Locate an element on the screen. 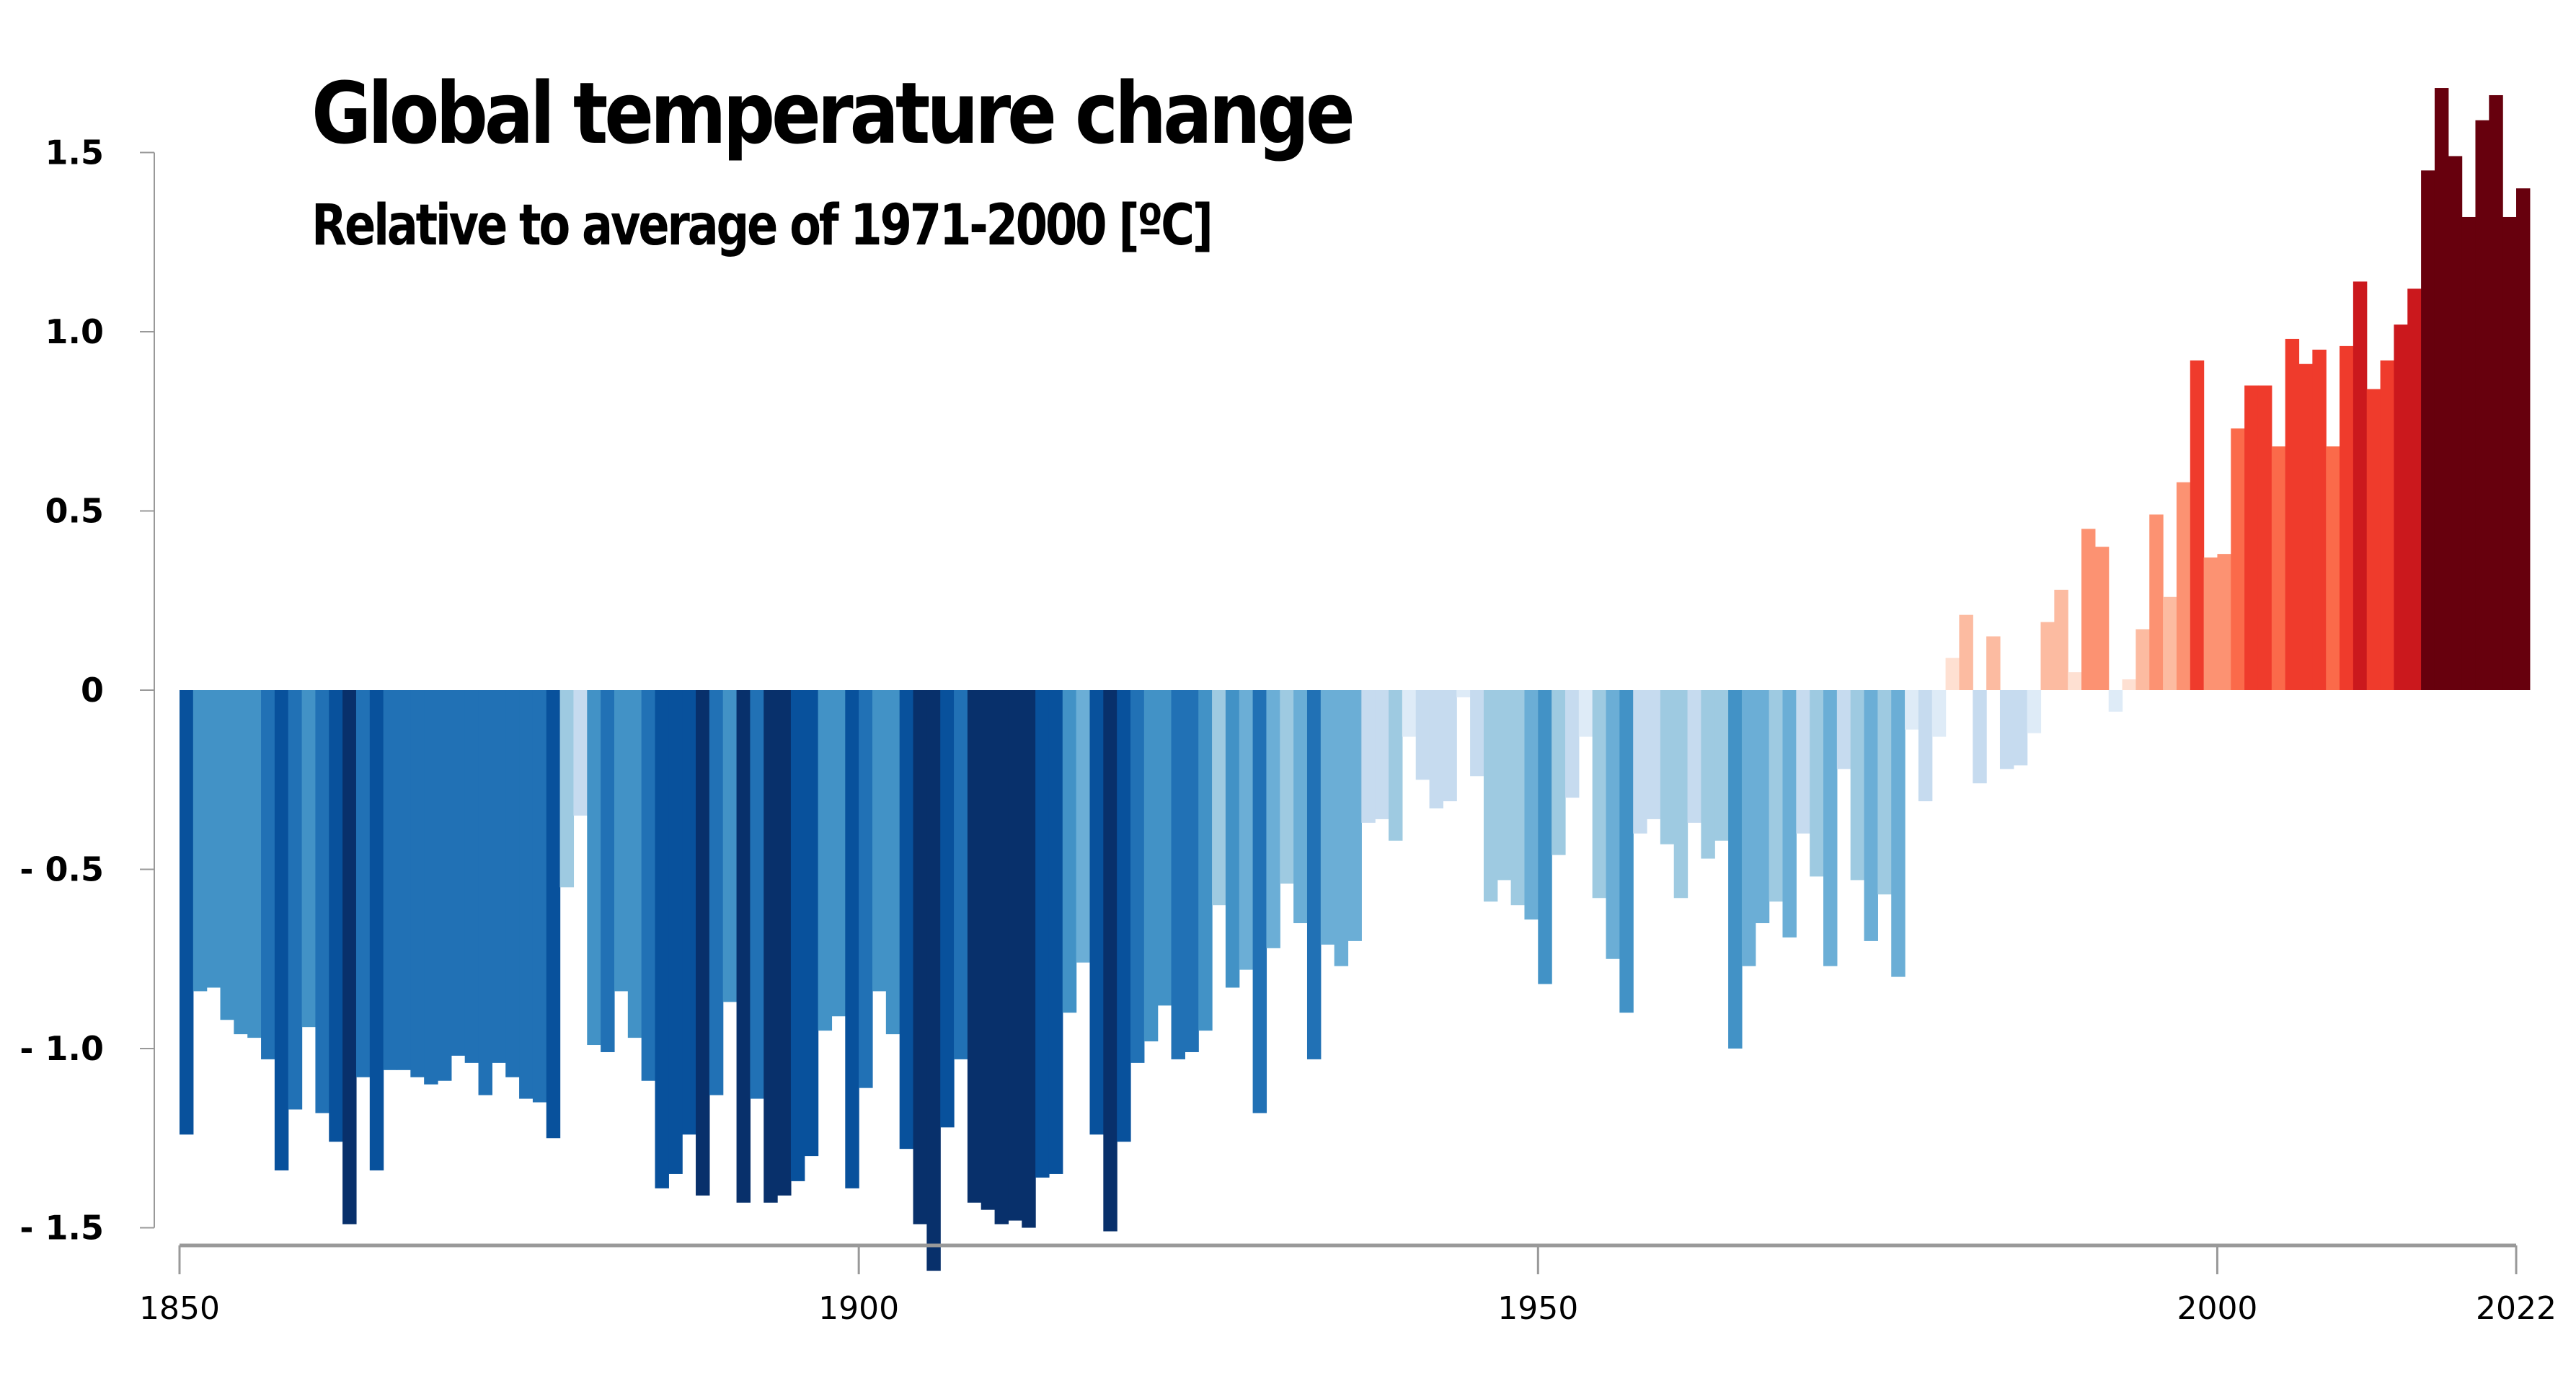 Image resolution: width=2576 pixels, height=1381 pixels. bar-1977 is located at coordinates (1912, 710).